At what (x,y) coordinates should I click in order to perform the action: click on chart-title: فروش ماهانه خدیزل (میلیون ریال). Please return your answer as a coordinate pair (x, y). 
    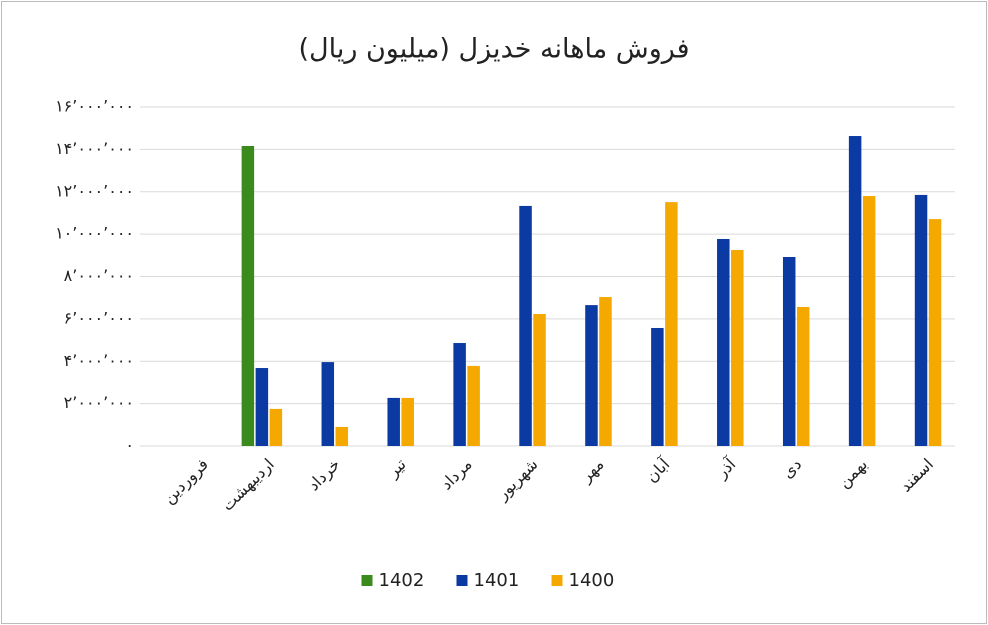
    Looking at the image, I should click on (493, 49).